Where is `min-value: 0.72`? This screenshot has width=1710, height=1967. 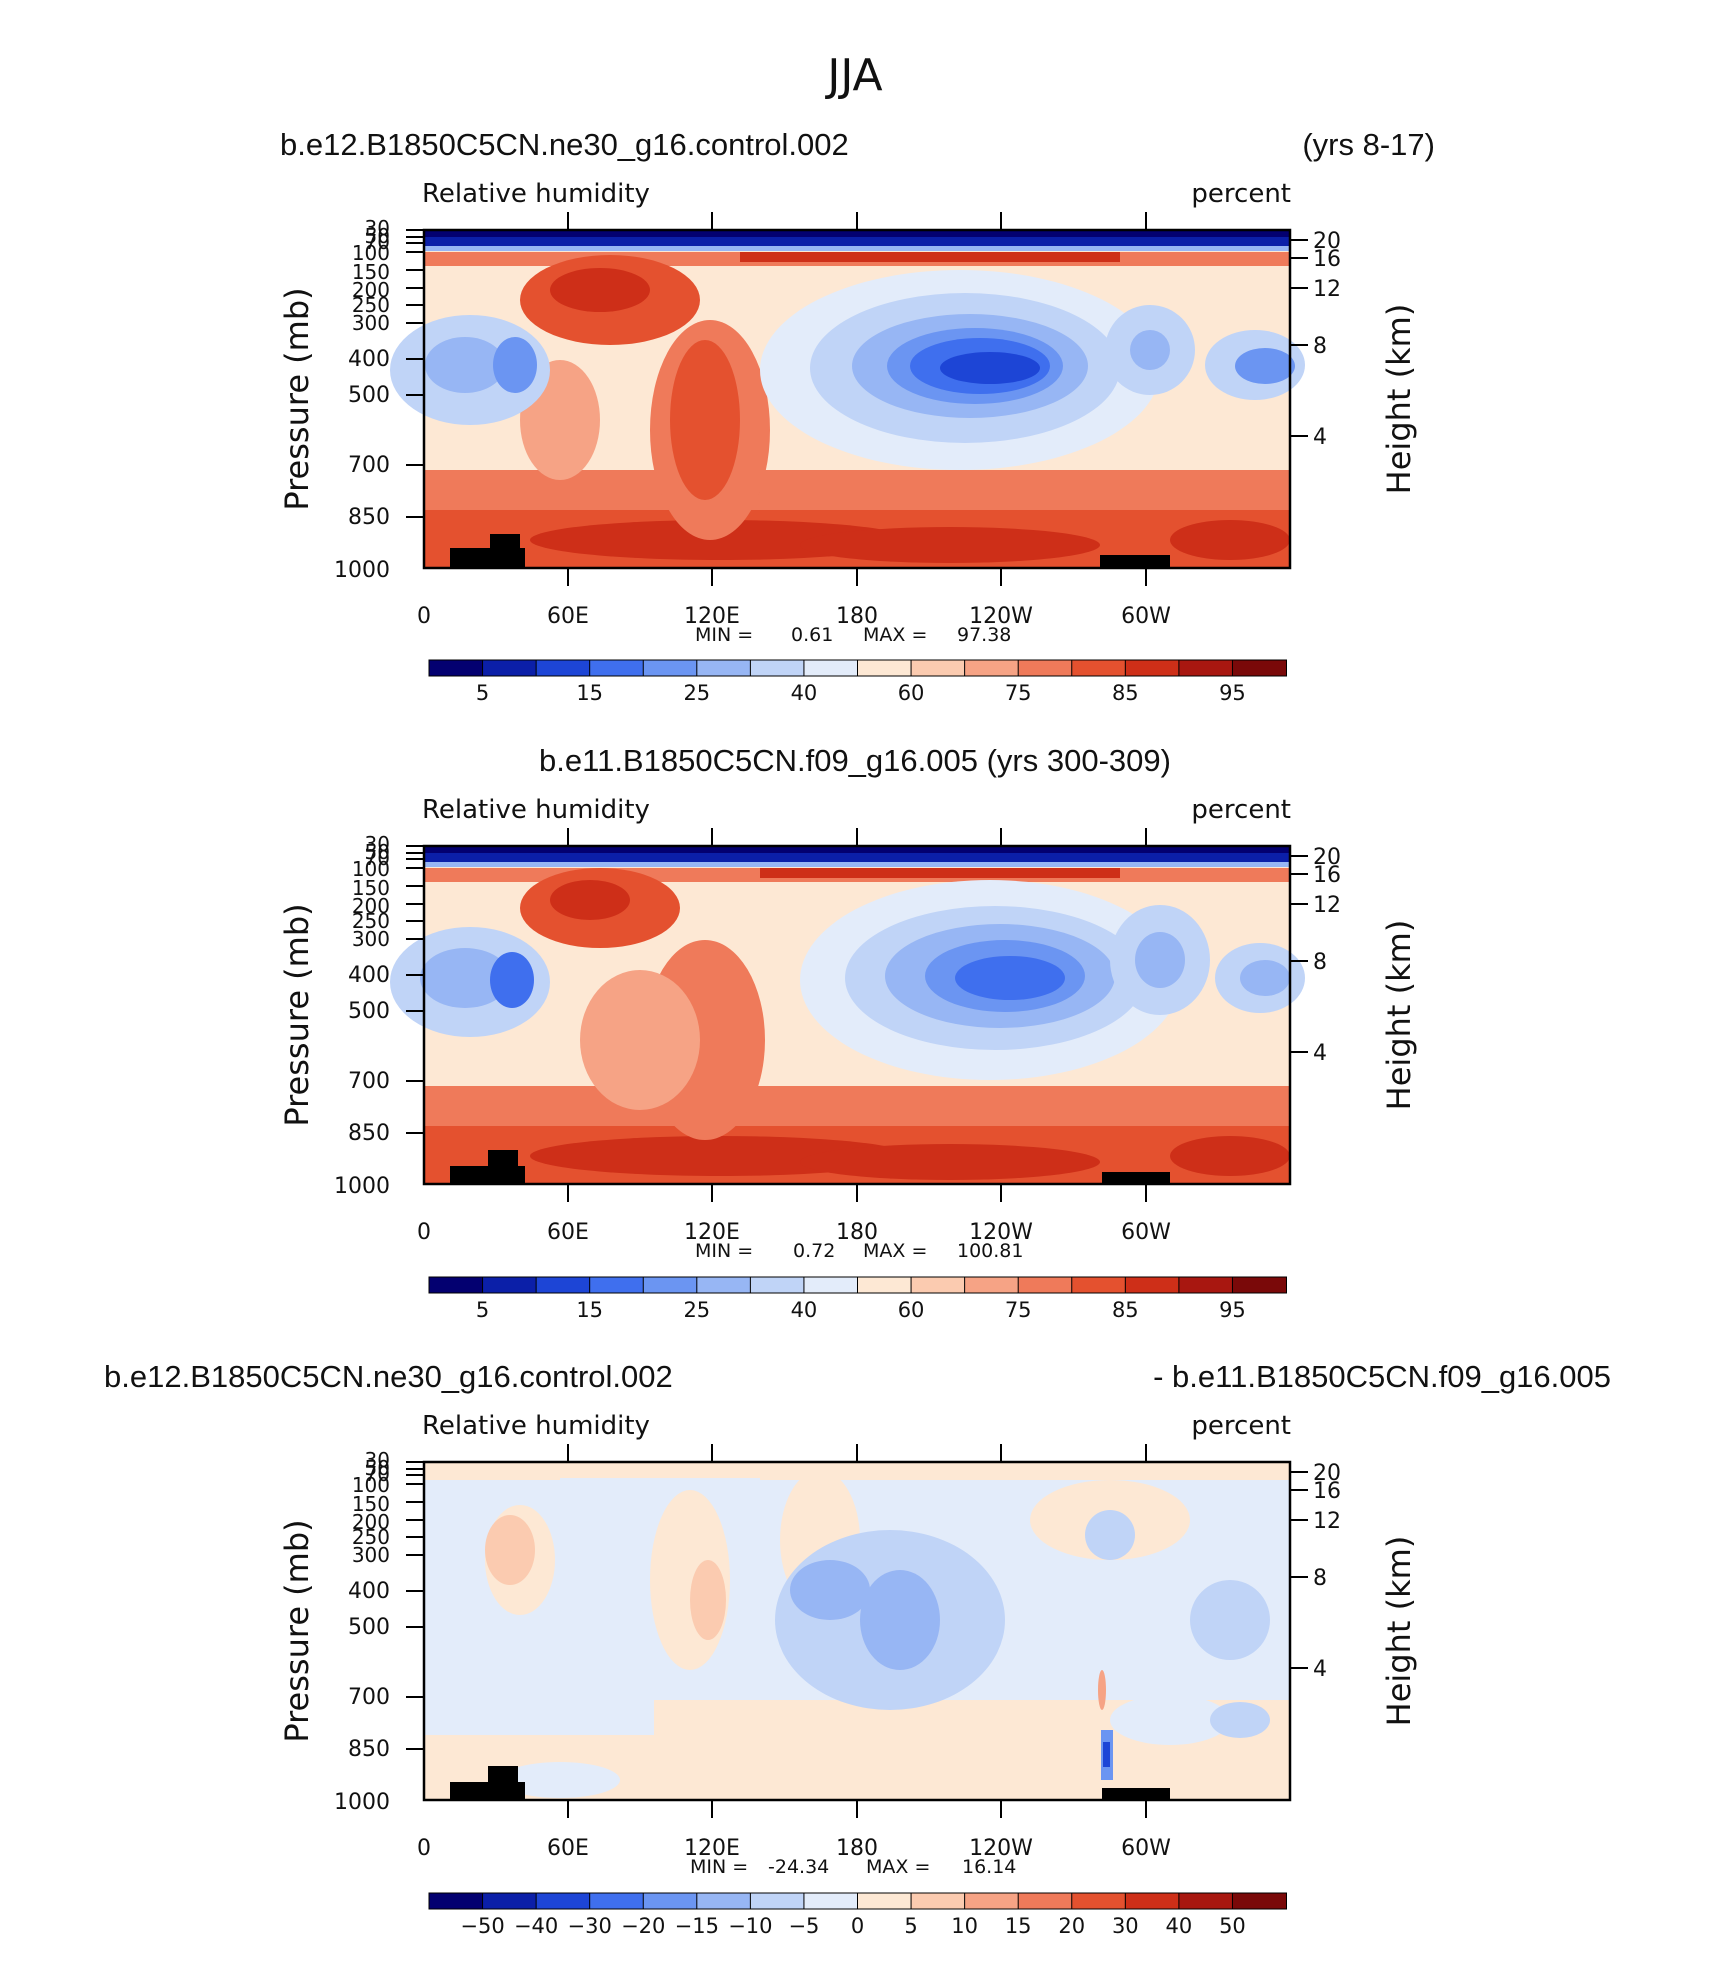 min-value: 0.72 is located at coordinates (814, 1251).